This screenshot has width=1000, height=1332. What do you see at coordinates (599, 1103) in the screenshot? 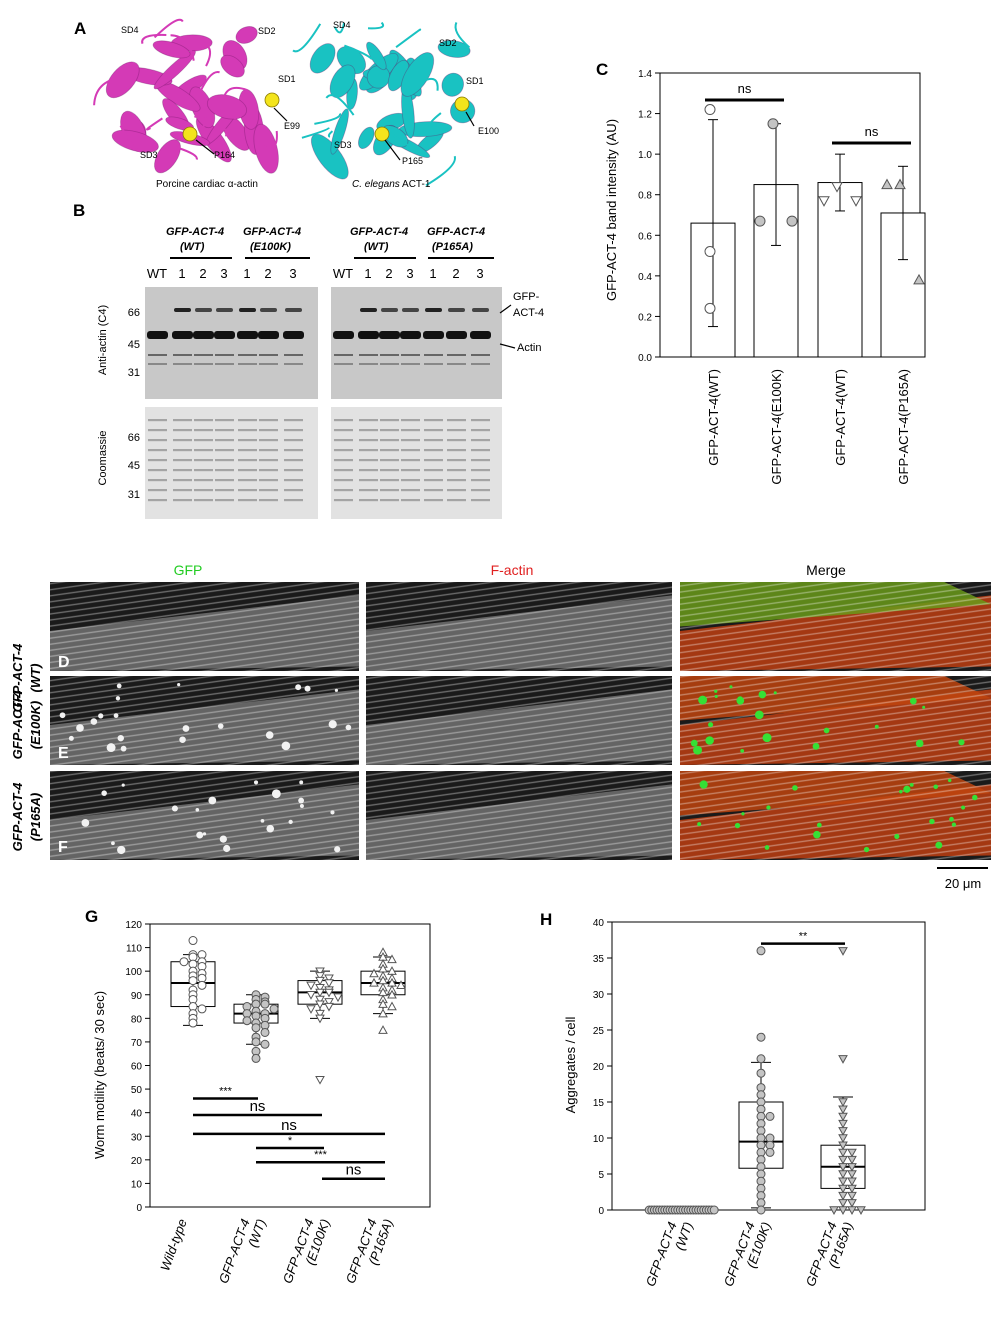
I see `h-ytick-label: 15` at bounding box center [599, 1103].